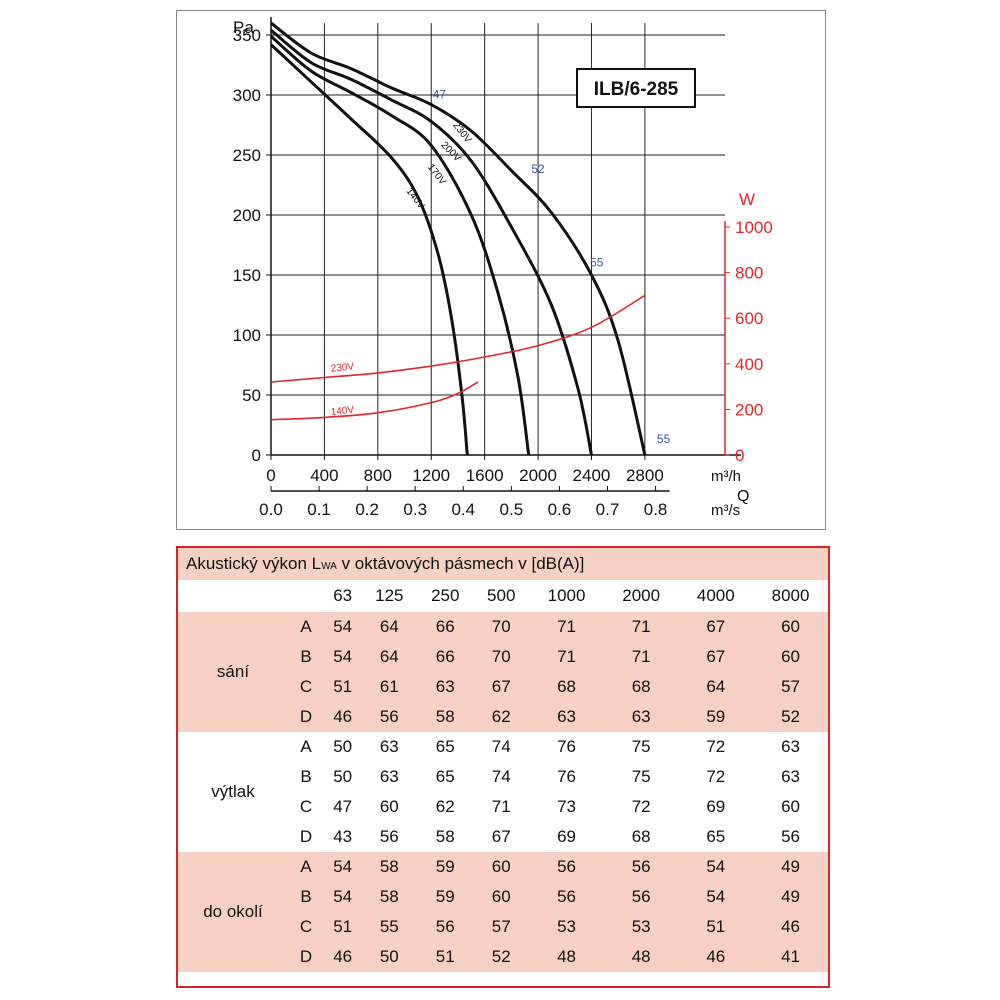 This screenshot has width=1000, height=1000. I want to click on frequency-header-row: 63 125 250 500 1000 2000 4000 8000, so click(503, 596).